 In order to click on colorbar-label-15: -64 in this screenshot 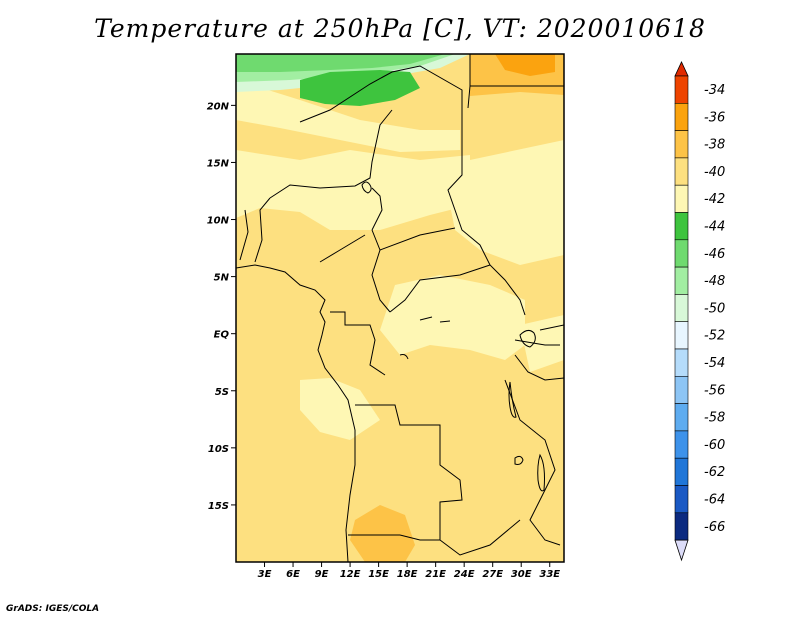, I will do `click(714, 500)`.